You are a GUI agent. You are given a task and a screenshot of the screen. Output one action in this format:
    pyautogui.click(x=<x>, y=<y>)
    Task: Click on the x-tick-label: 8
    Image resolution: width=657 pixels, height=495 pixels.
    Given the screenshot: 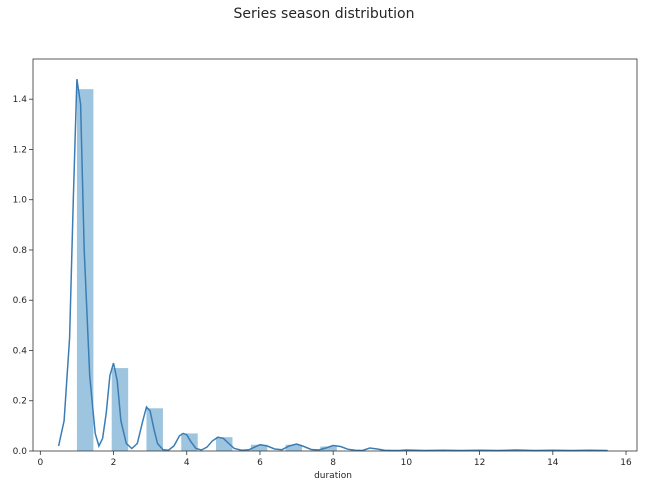 What is the action you would take?
    pyautogui.click(x=333, y=463)
    